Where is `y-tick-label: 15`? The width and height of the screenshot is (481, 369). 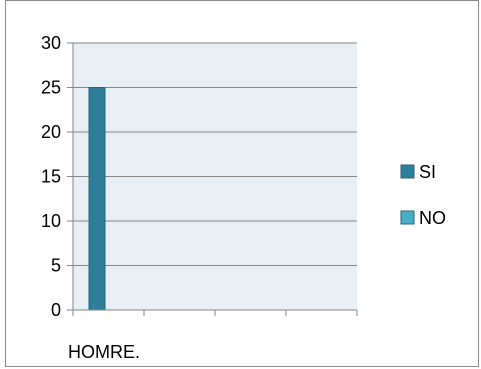
y-tick-label: 15 is located at coordinates (51, 177).